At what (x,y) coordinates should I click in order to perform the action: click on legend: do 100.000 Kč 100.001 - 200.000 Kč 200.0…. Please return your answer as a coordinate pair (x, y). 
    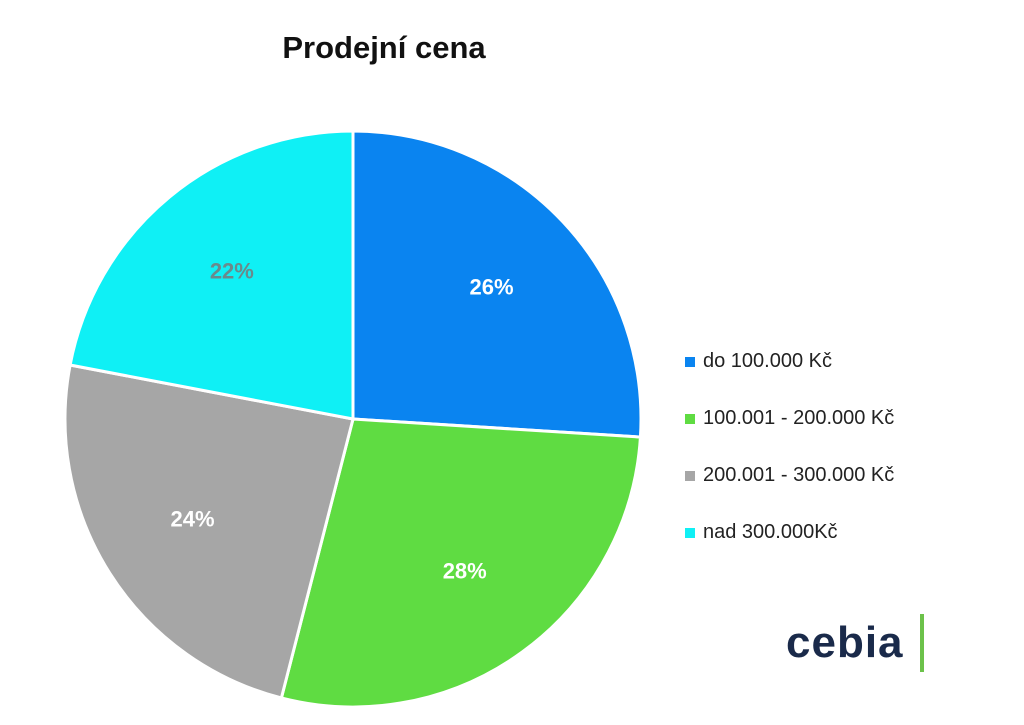
    Looking at the image, I should click on (789, 447).